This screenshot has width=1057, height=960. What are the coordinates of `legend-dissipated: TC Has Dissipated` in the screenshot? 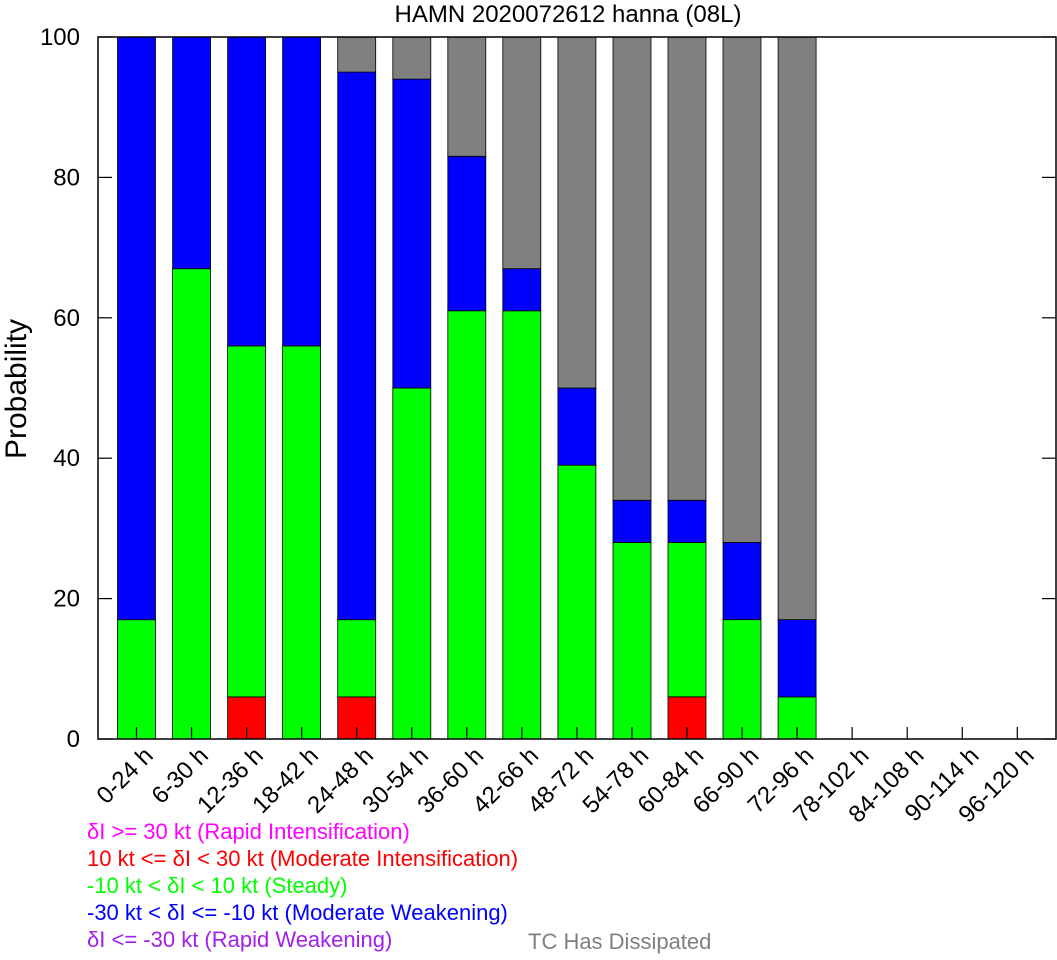 It's located at (620, 941).